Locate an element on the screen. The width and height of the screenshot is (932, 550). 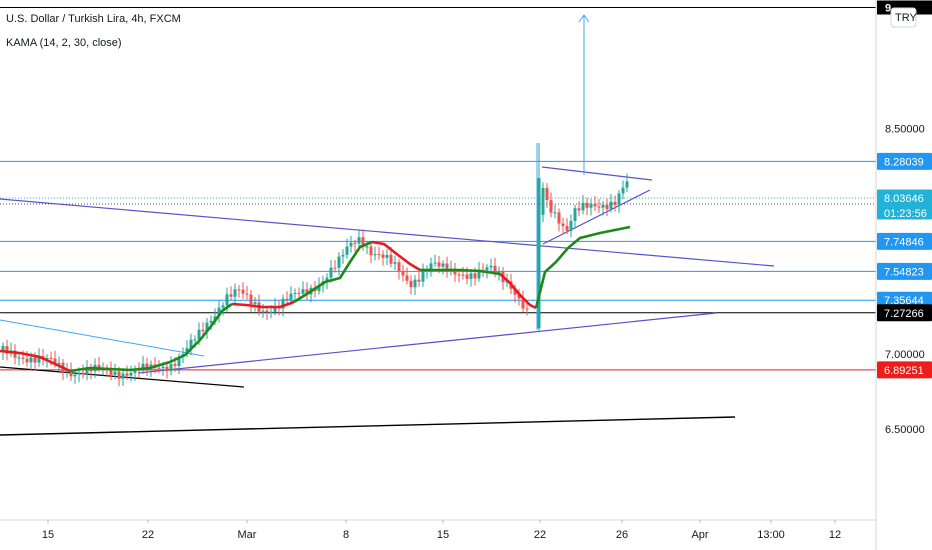
trendline-blue-short is located at coordinates (102, 338).